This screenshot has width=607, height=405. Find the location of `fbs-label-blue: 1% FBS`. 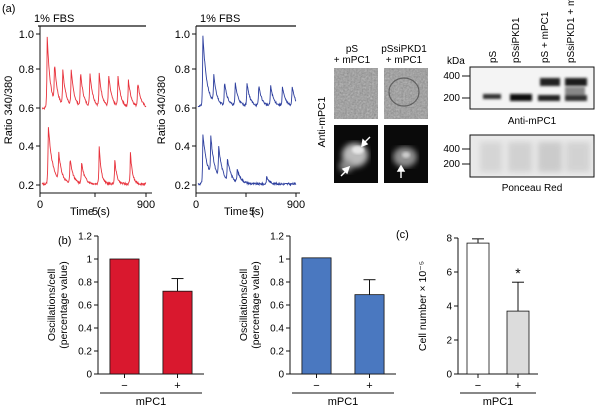

fbs-label-blue: 1% FBS is located at coordinates (220, 19).